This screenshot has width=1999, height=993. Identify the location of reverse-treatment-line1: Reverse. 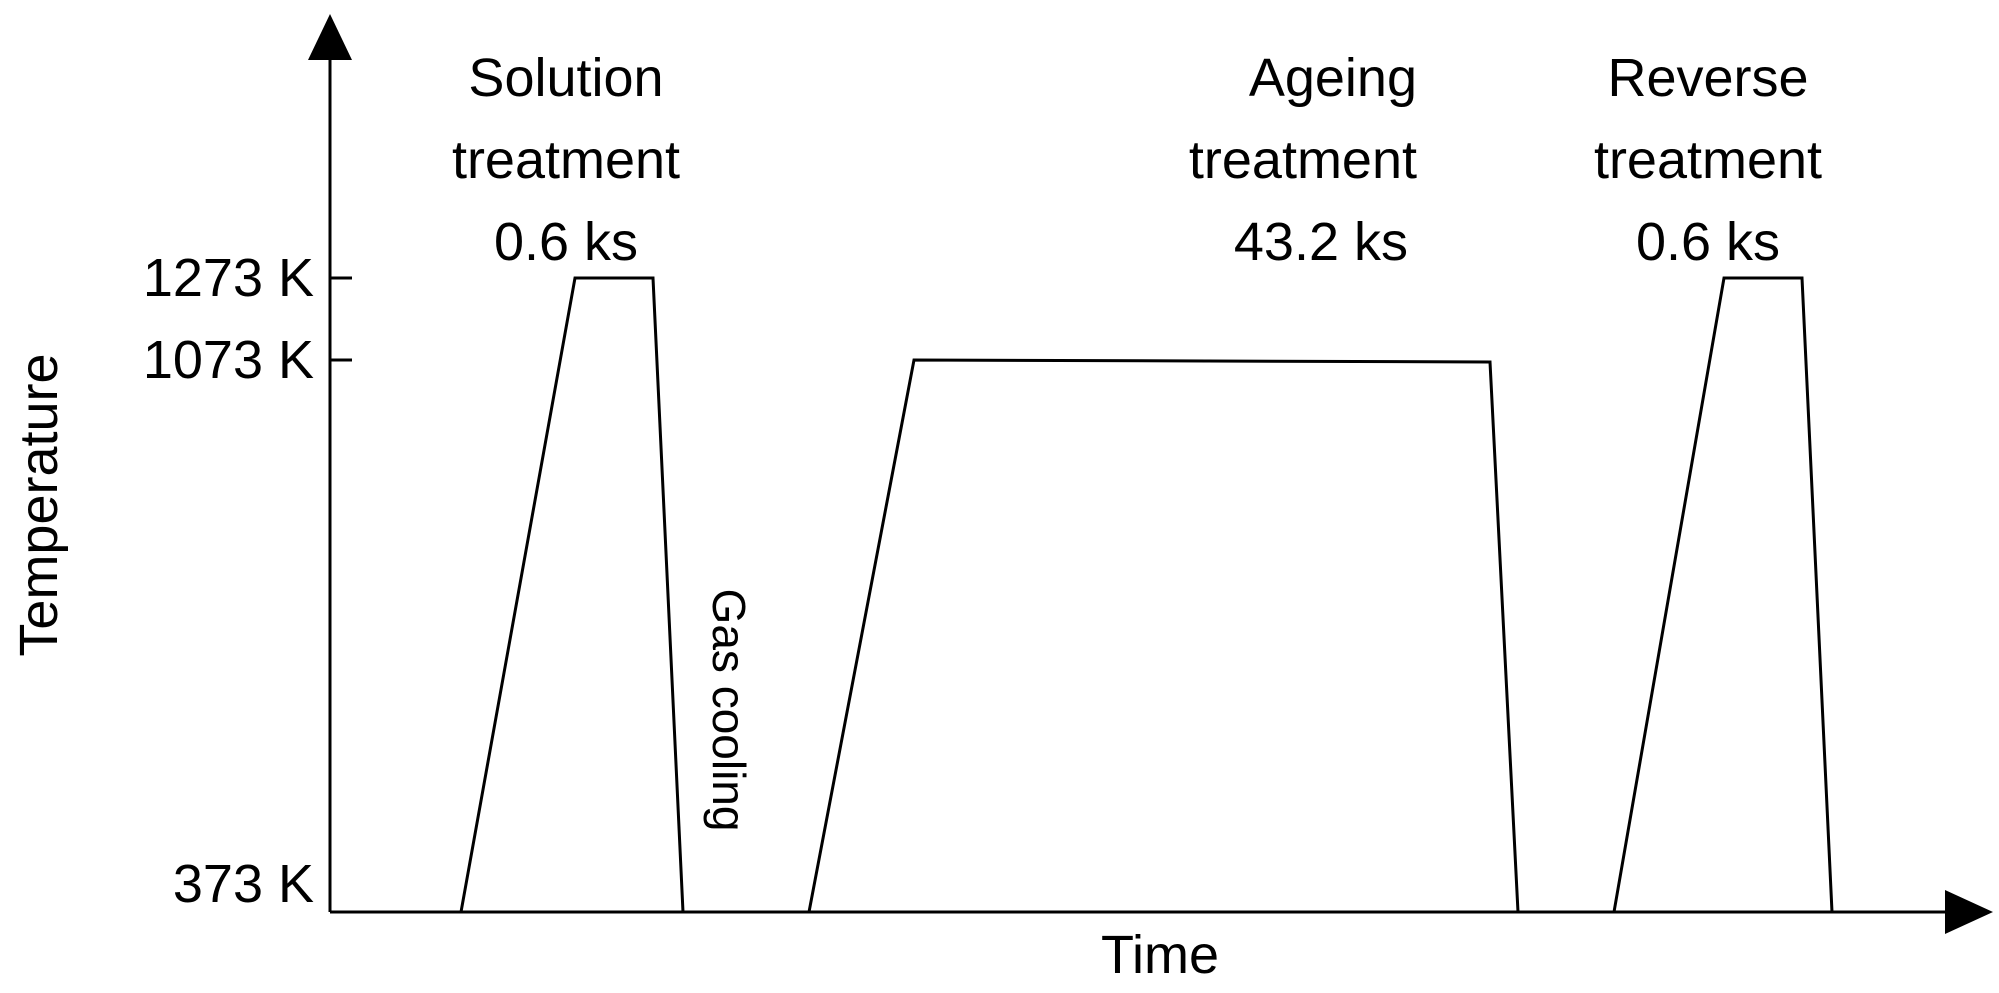
(1707, 78).